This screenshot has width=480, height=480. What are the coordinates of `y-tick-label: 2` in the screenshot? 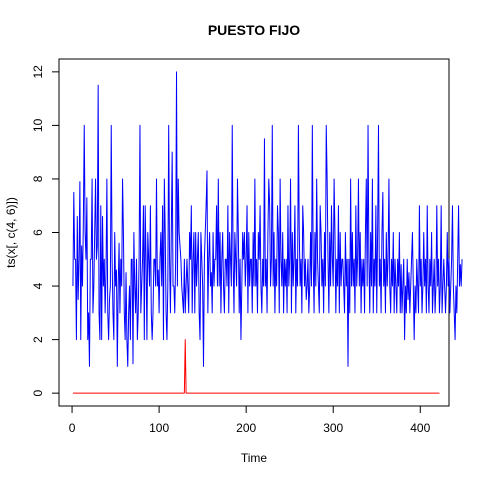 It's located at (38, 339).